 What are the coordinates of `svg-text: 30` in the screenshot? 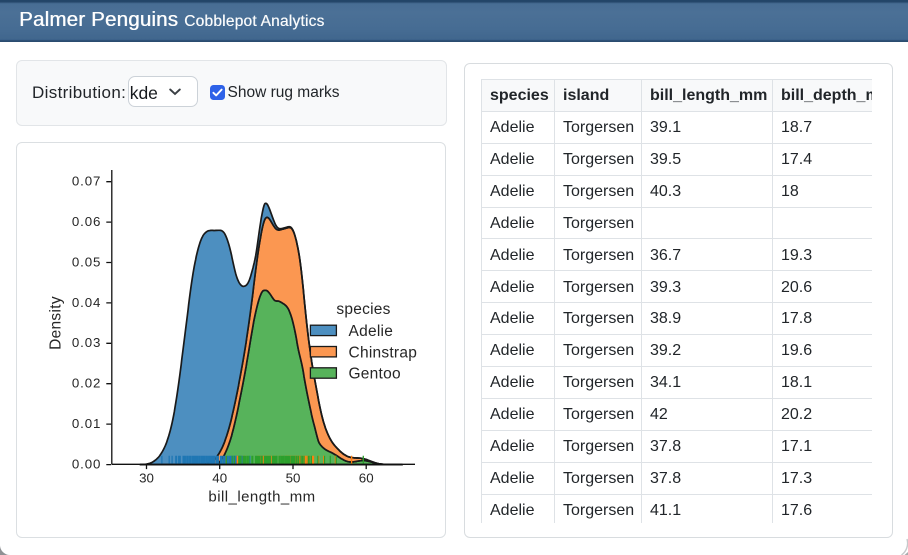 It's located at (146, 477).